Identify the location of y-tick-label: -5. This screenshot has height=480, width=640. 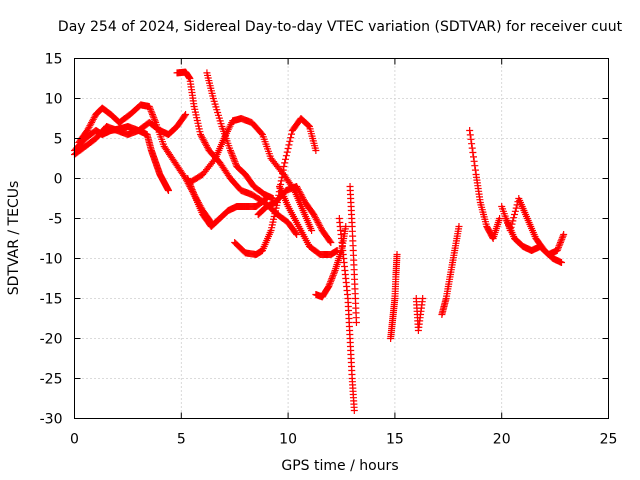
(56, 220).